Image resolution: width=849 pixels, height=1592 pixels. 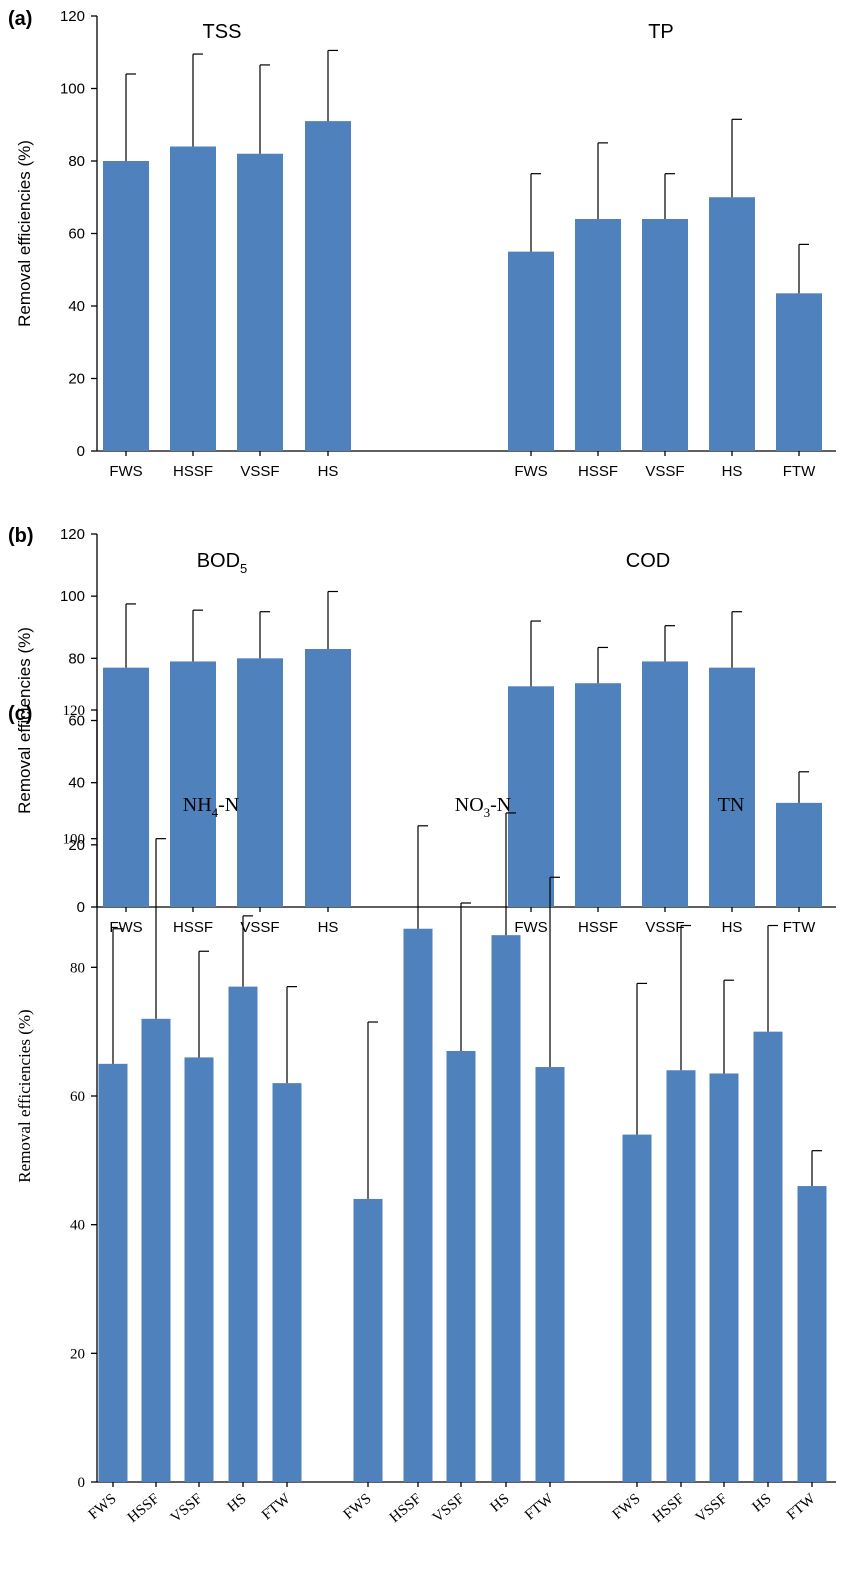 I want to click on group-title: TSS, so click(x=222, y=32).